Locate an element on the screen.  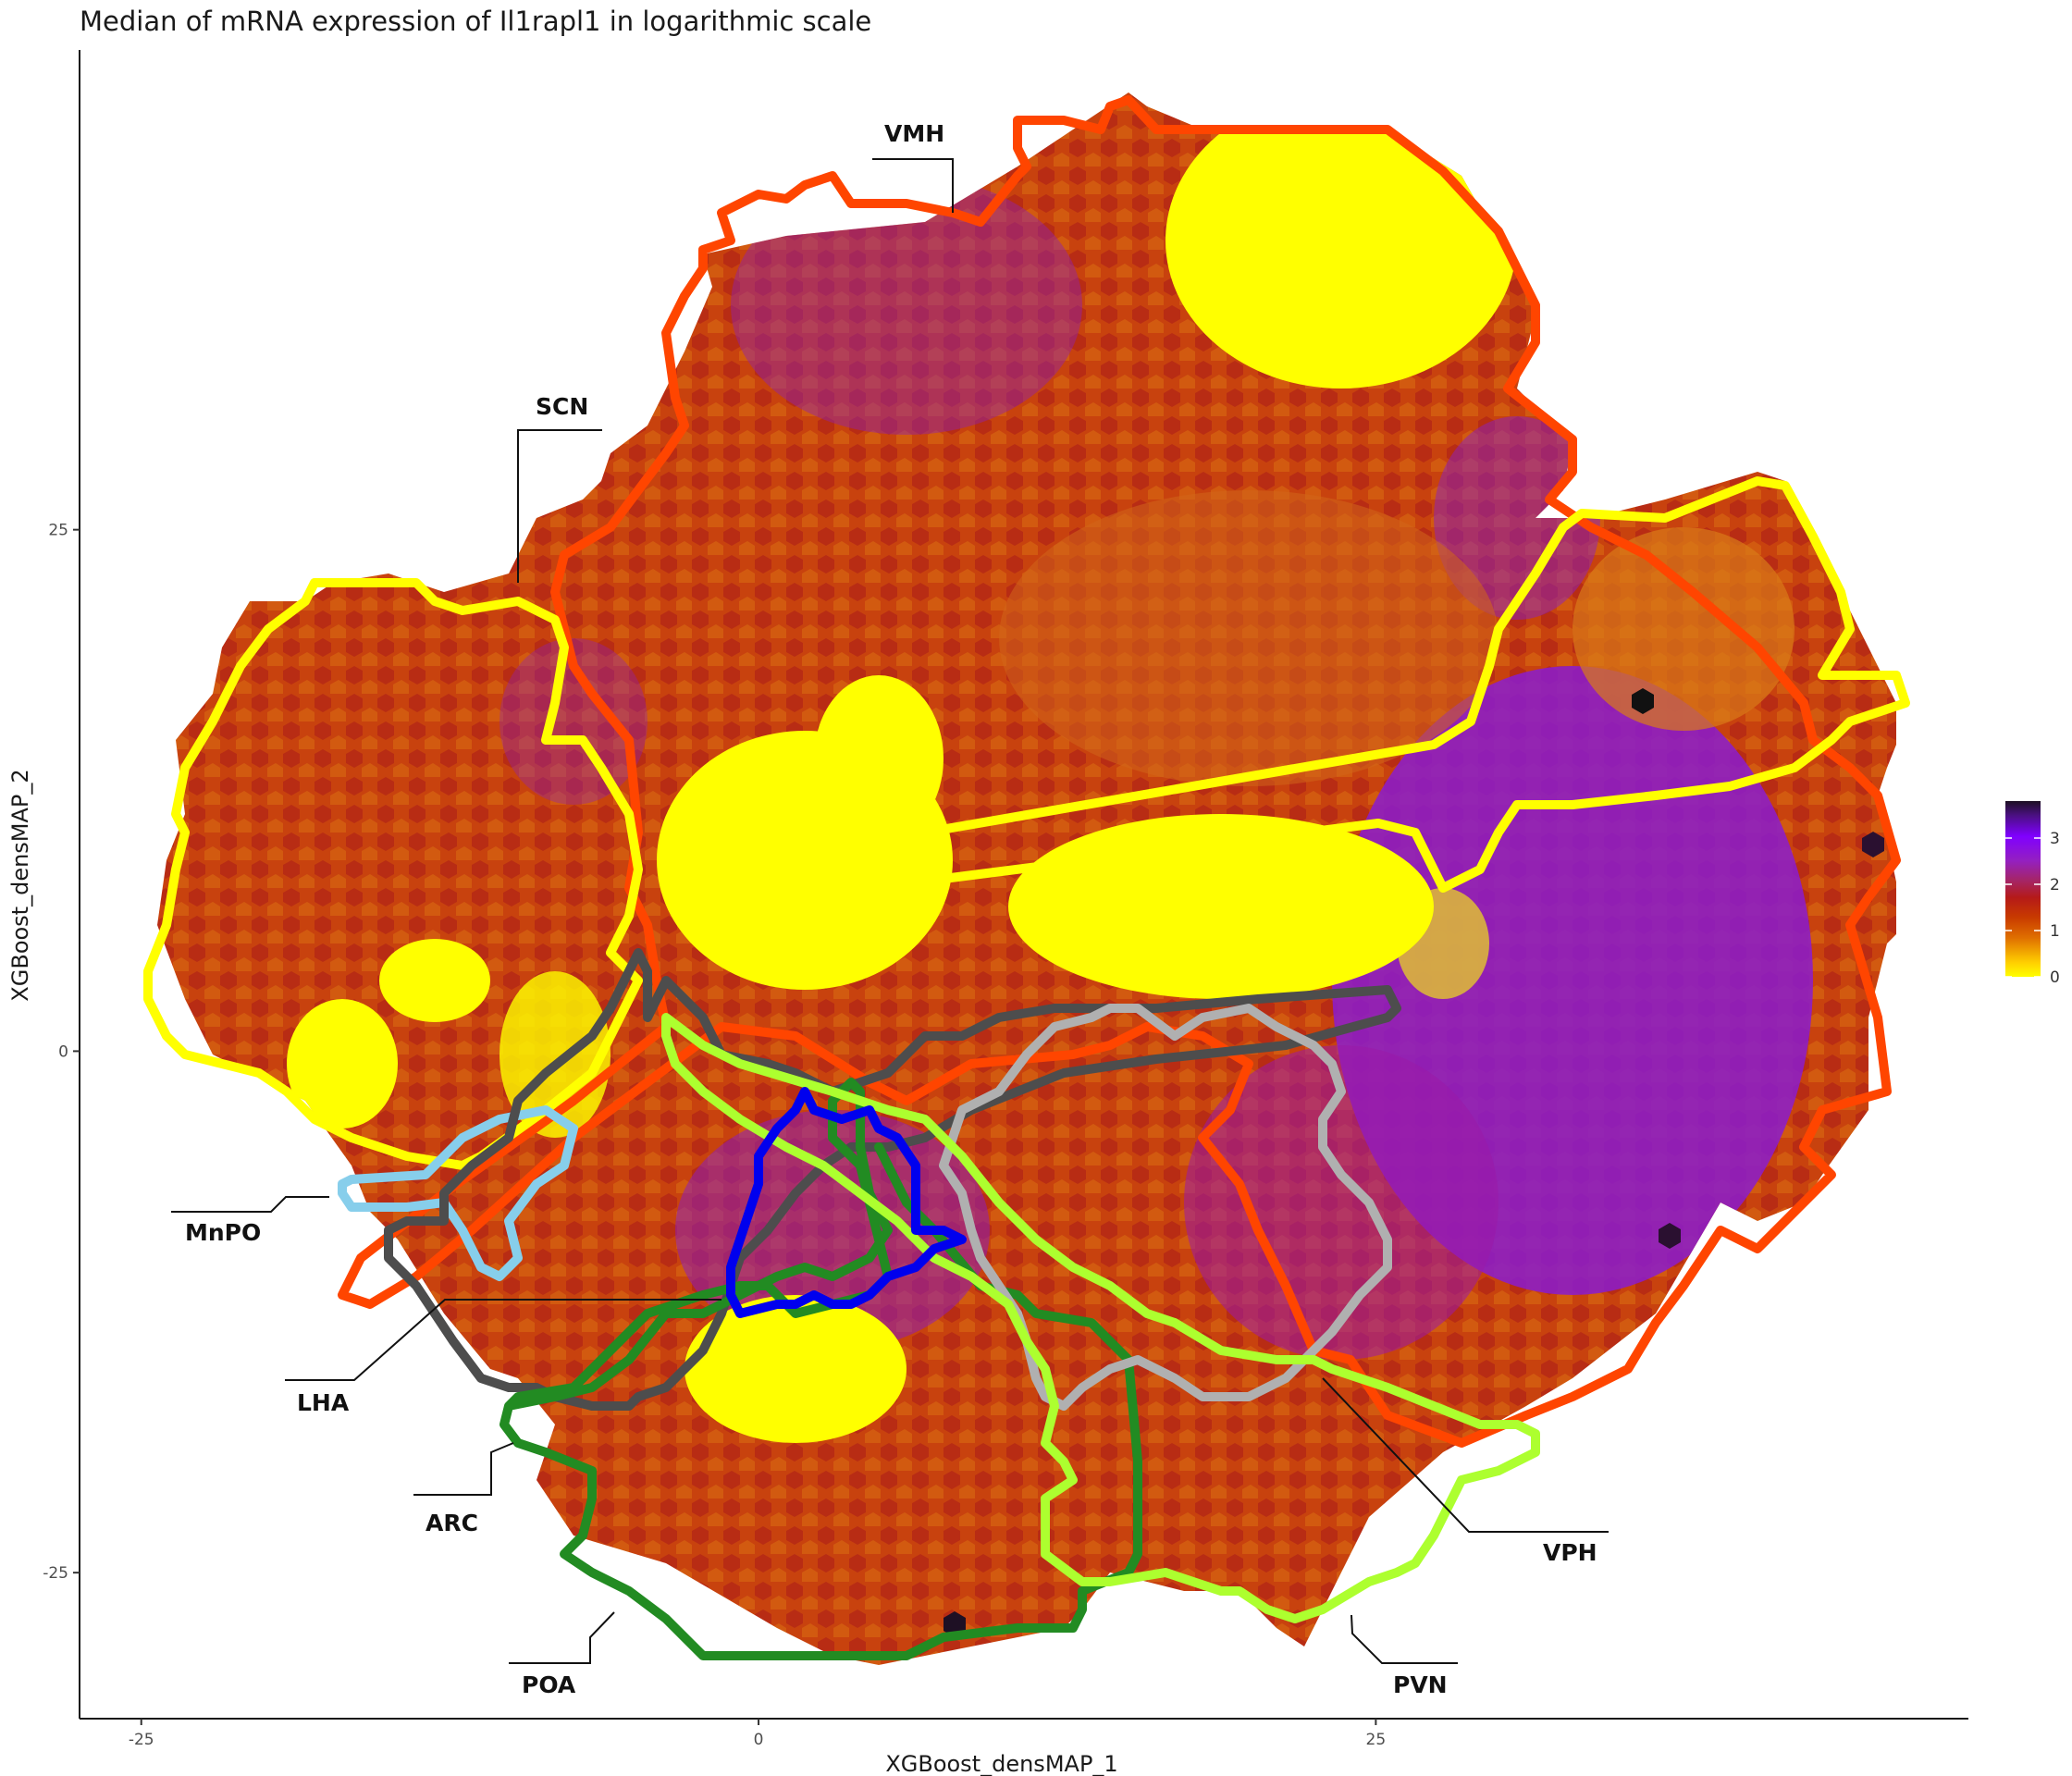
x-axis-title: XGBoost_densMAP_1 is located at coordinates (1001, 1764).